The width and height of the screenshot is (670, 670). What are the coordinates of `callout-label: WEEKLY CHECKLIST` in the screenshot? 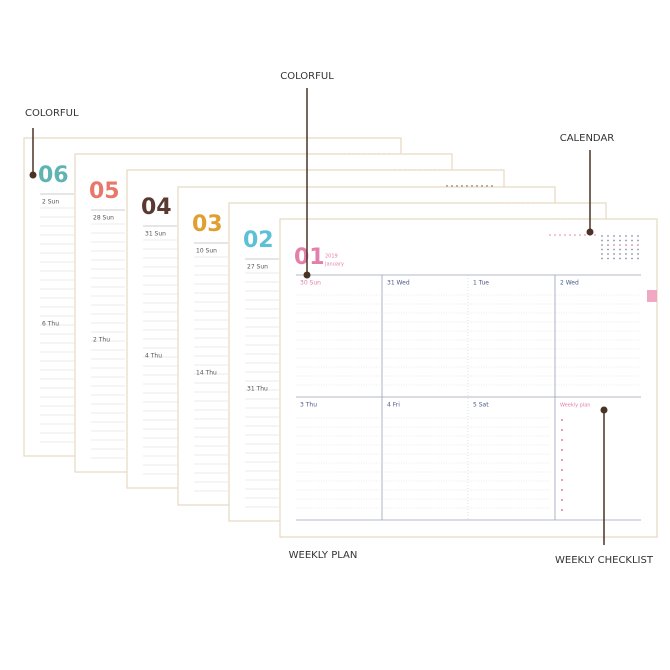 It's located at (604, 560).